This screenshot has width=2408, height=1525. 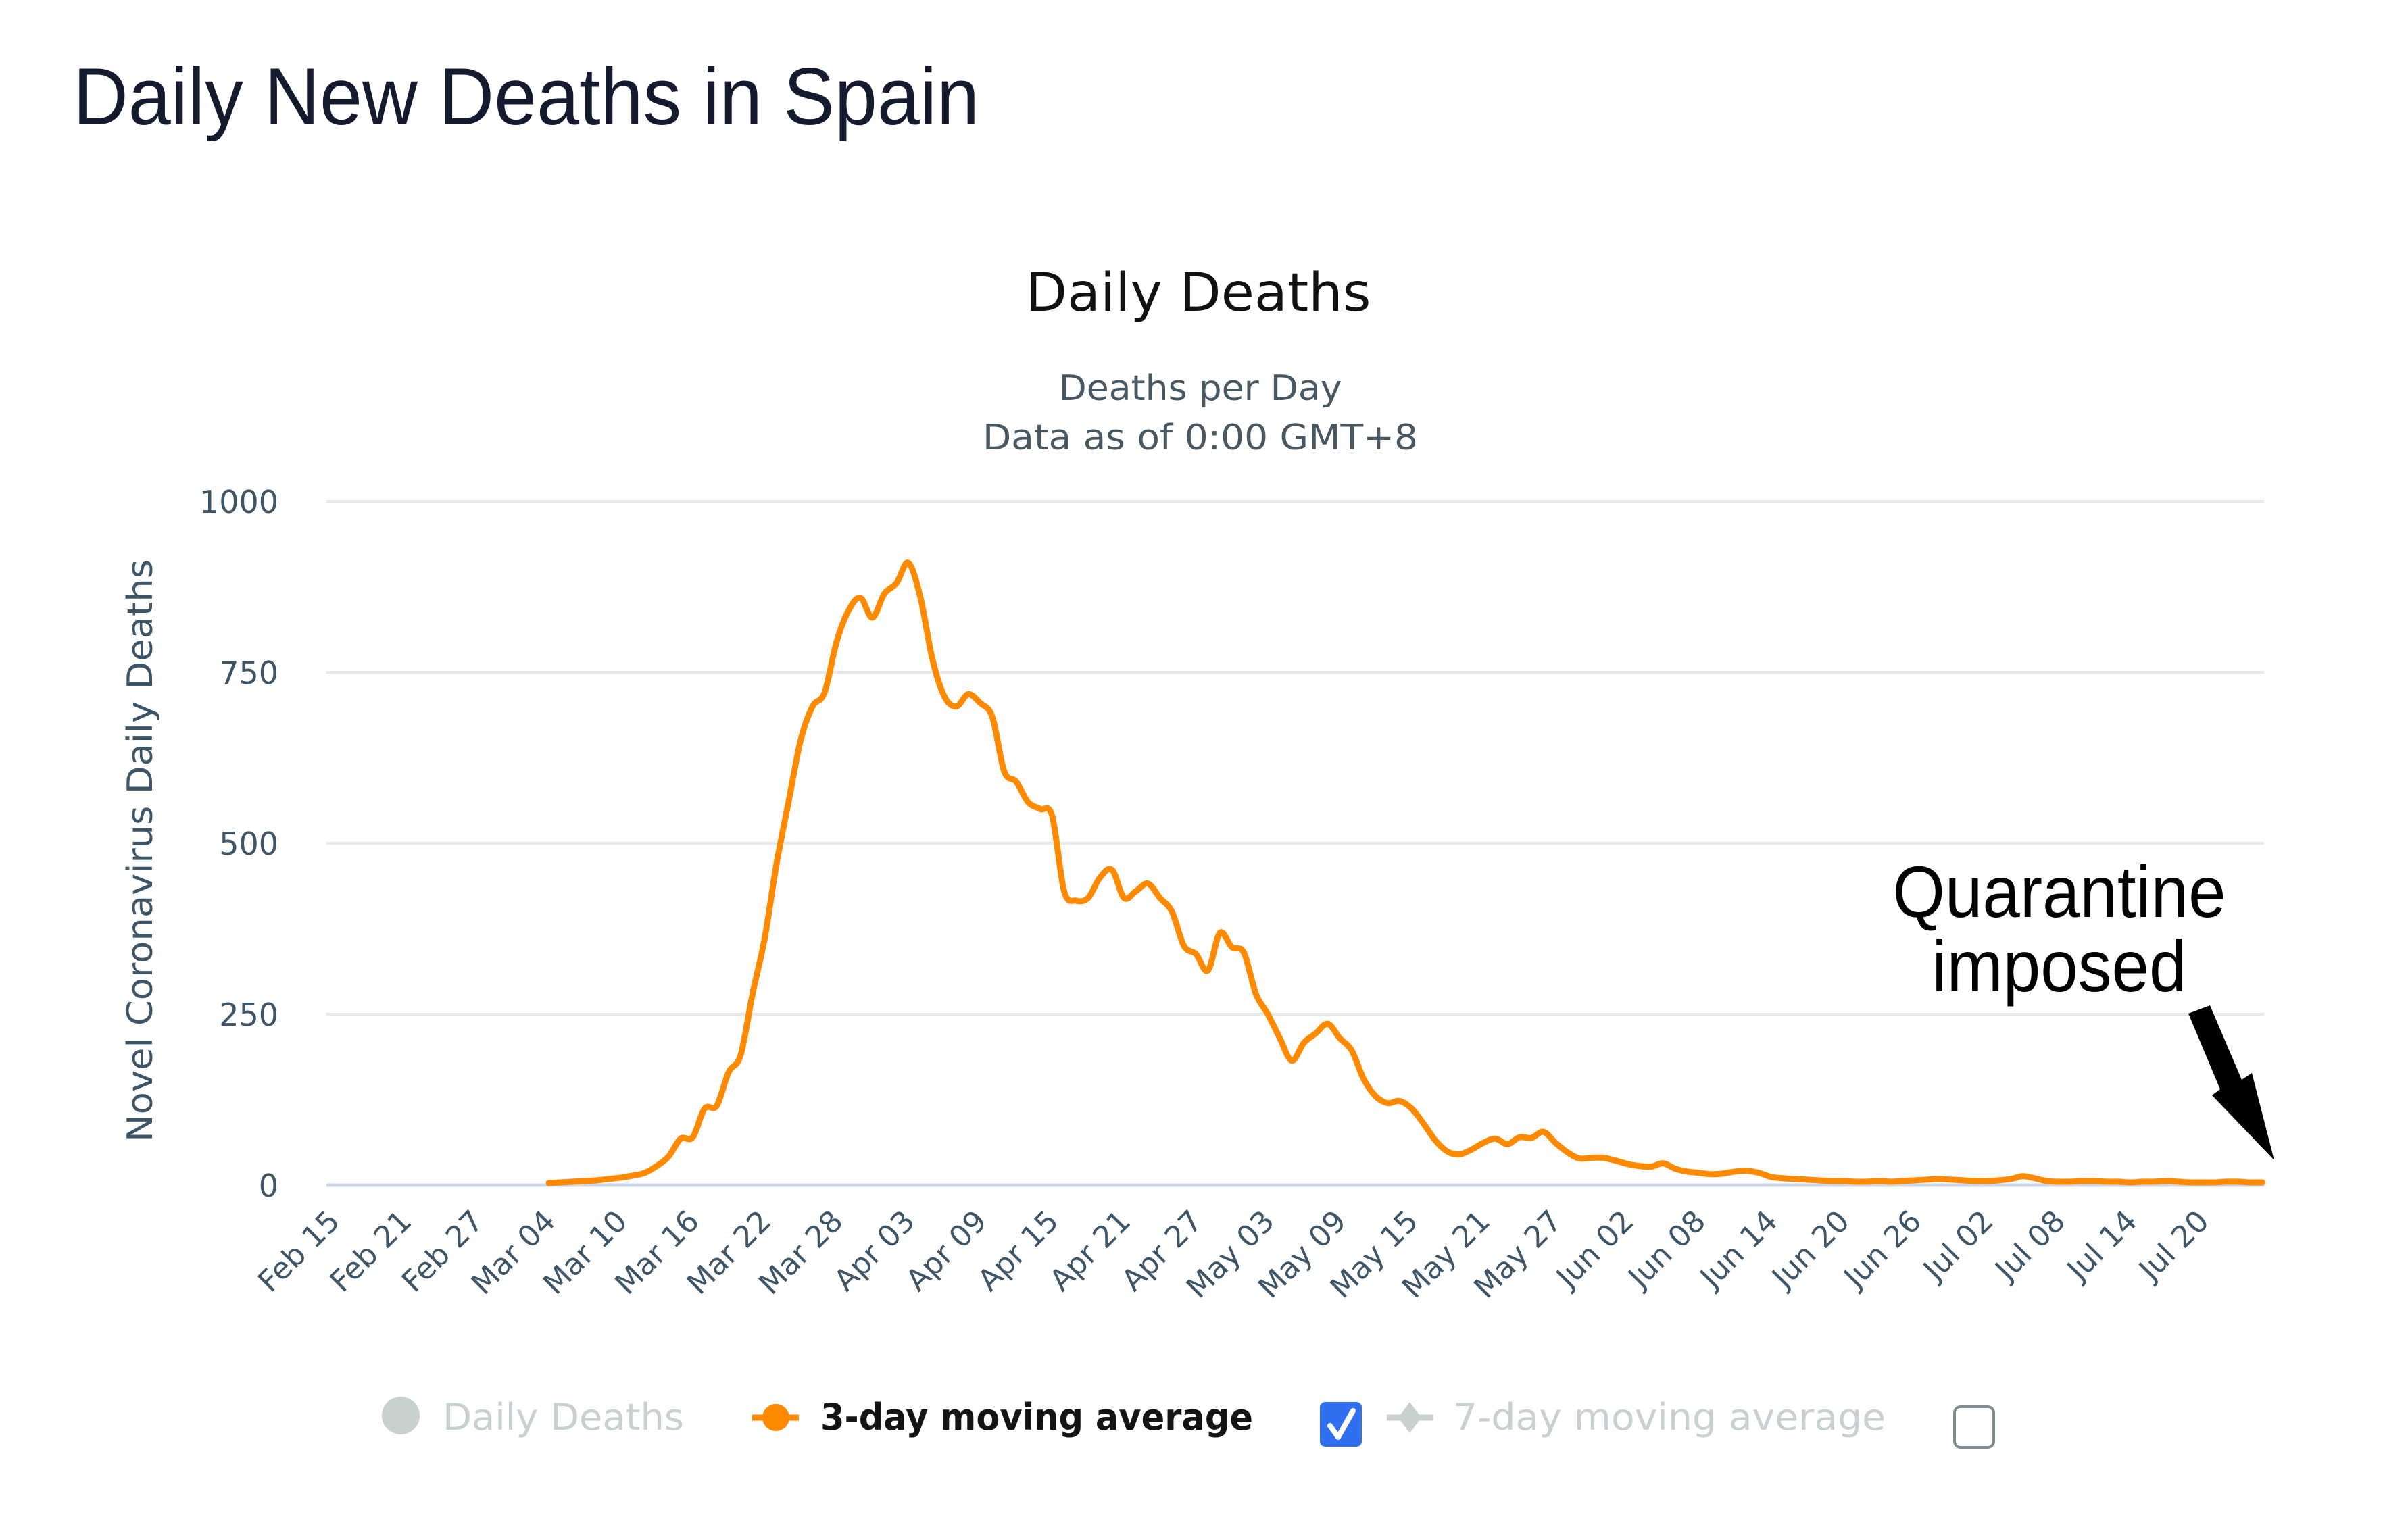 I want to click on y-tick-label: 1000, so click(x=238, y=502).